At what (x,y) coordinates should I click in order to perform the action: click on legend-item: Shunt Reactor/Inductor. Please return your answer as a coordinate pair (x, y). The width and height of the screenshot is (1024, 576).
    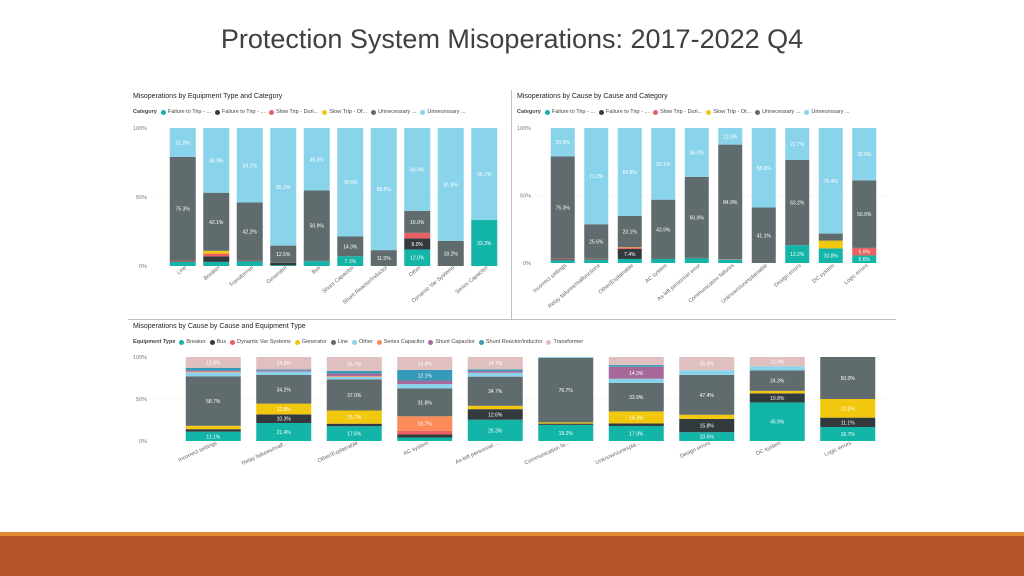
    Looking at the image, I should click on (510, 342).